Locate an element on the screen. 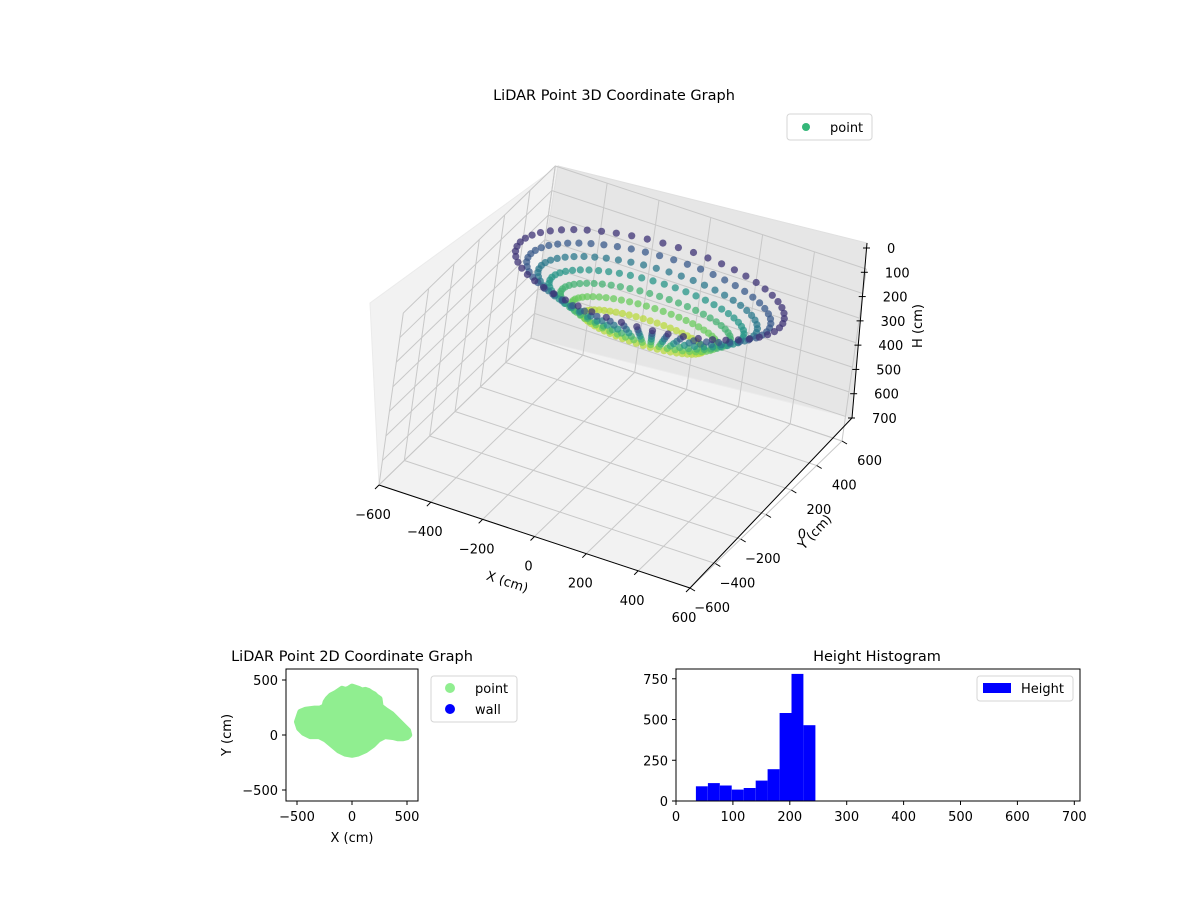  y-tick-label: 200 is located at coordinates (819, 510).